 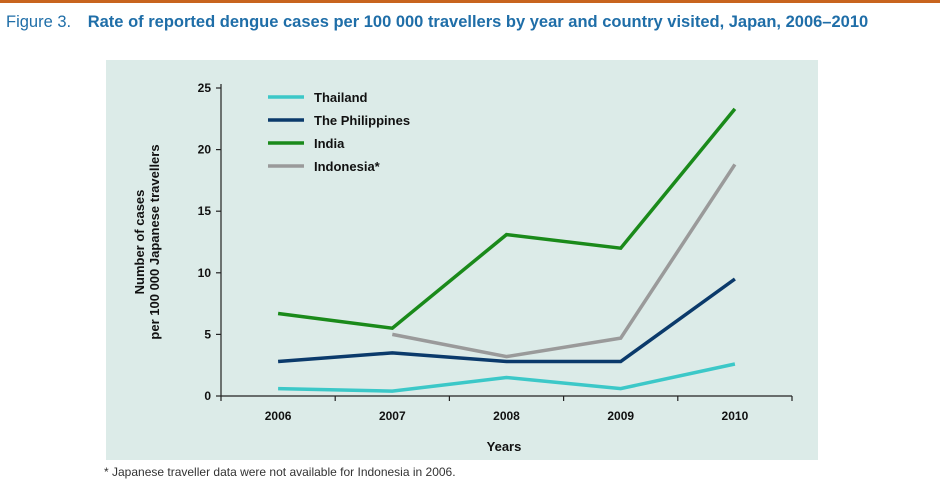 What do you see at coordinates (339, 132) in the screenshot?
I see `legend: Thailand The Philippines India Indonesia*` at bounding box center [339, 132].